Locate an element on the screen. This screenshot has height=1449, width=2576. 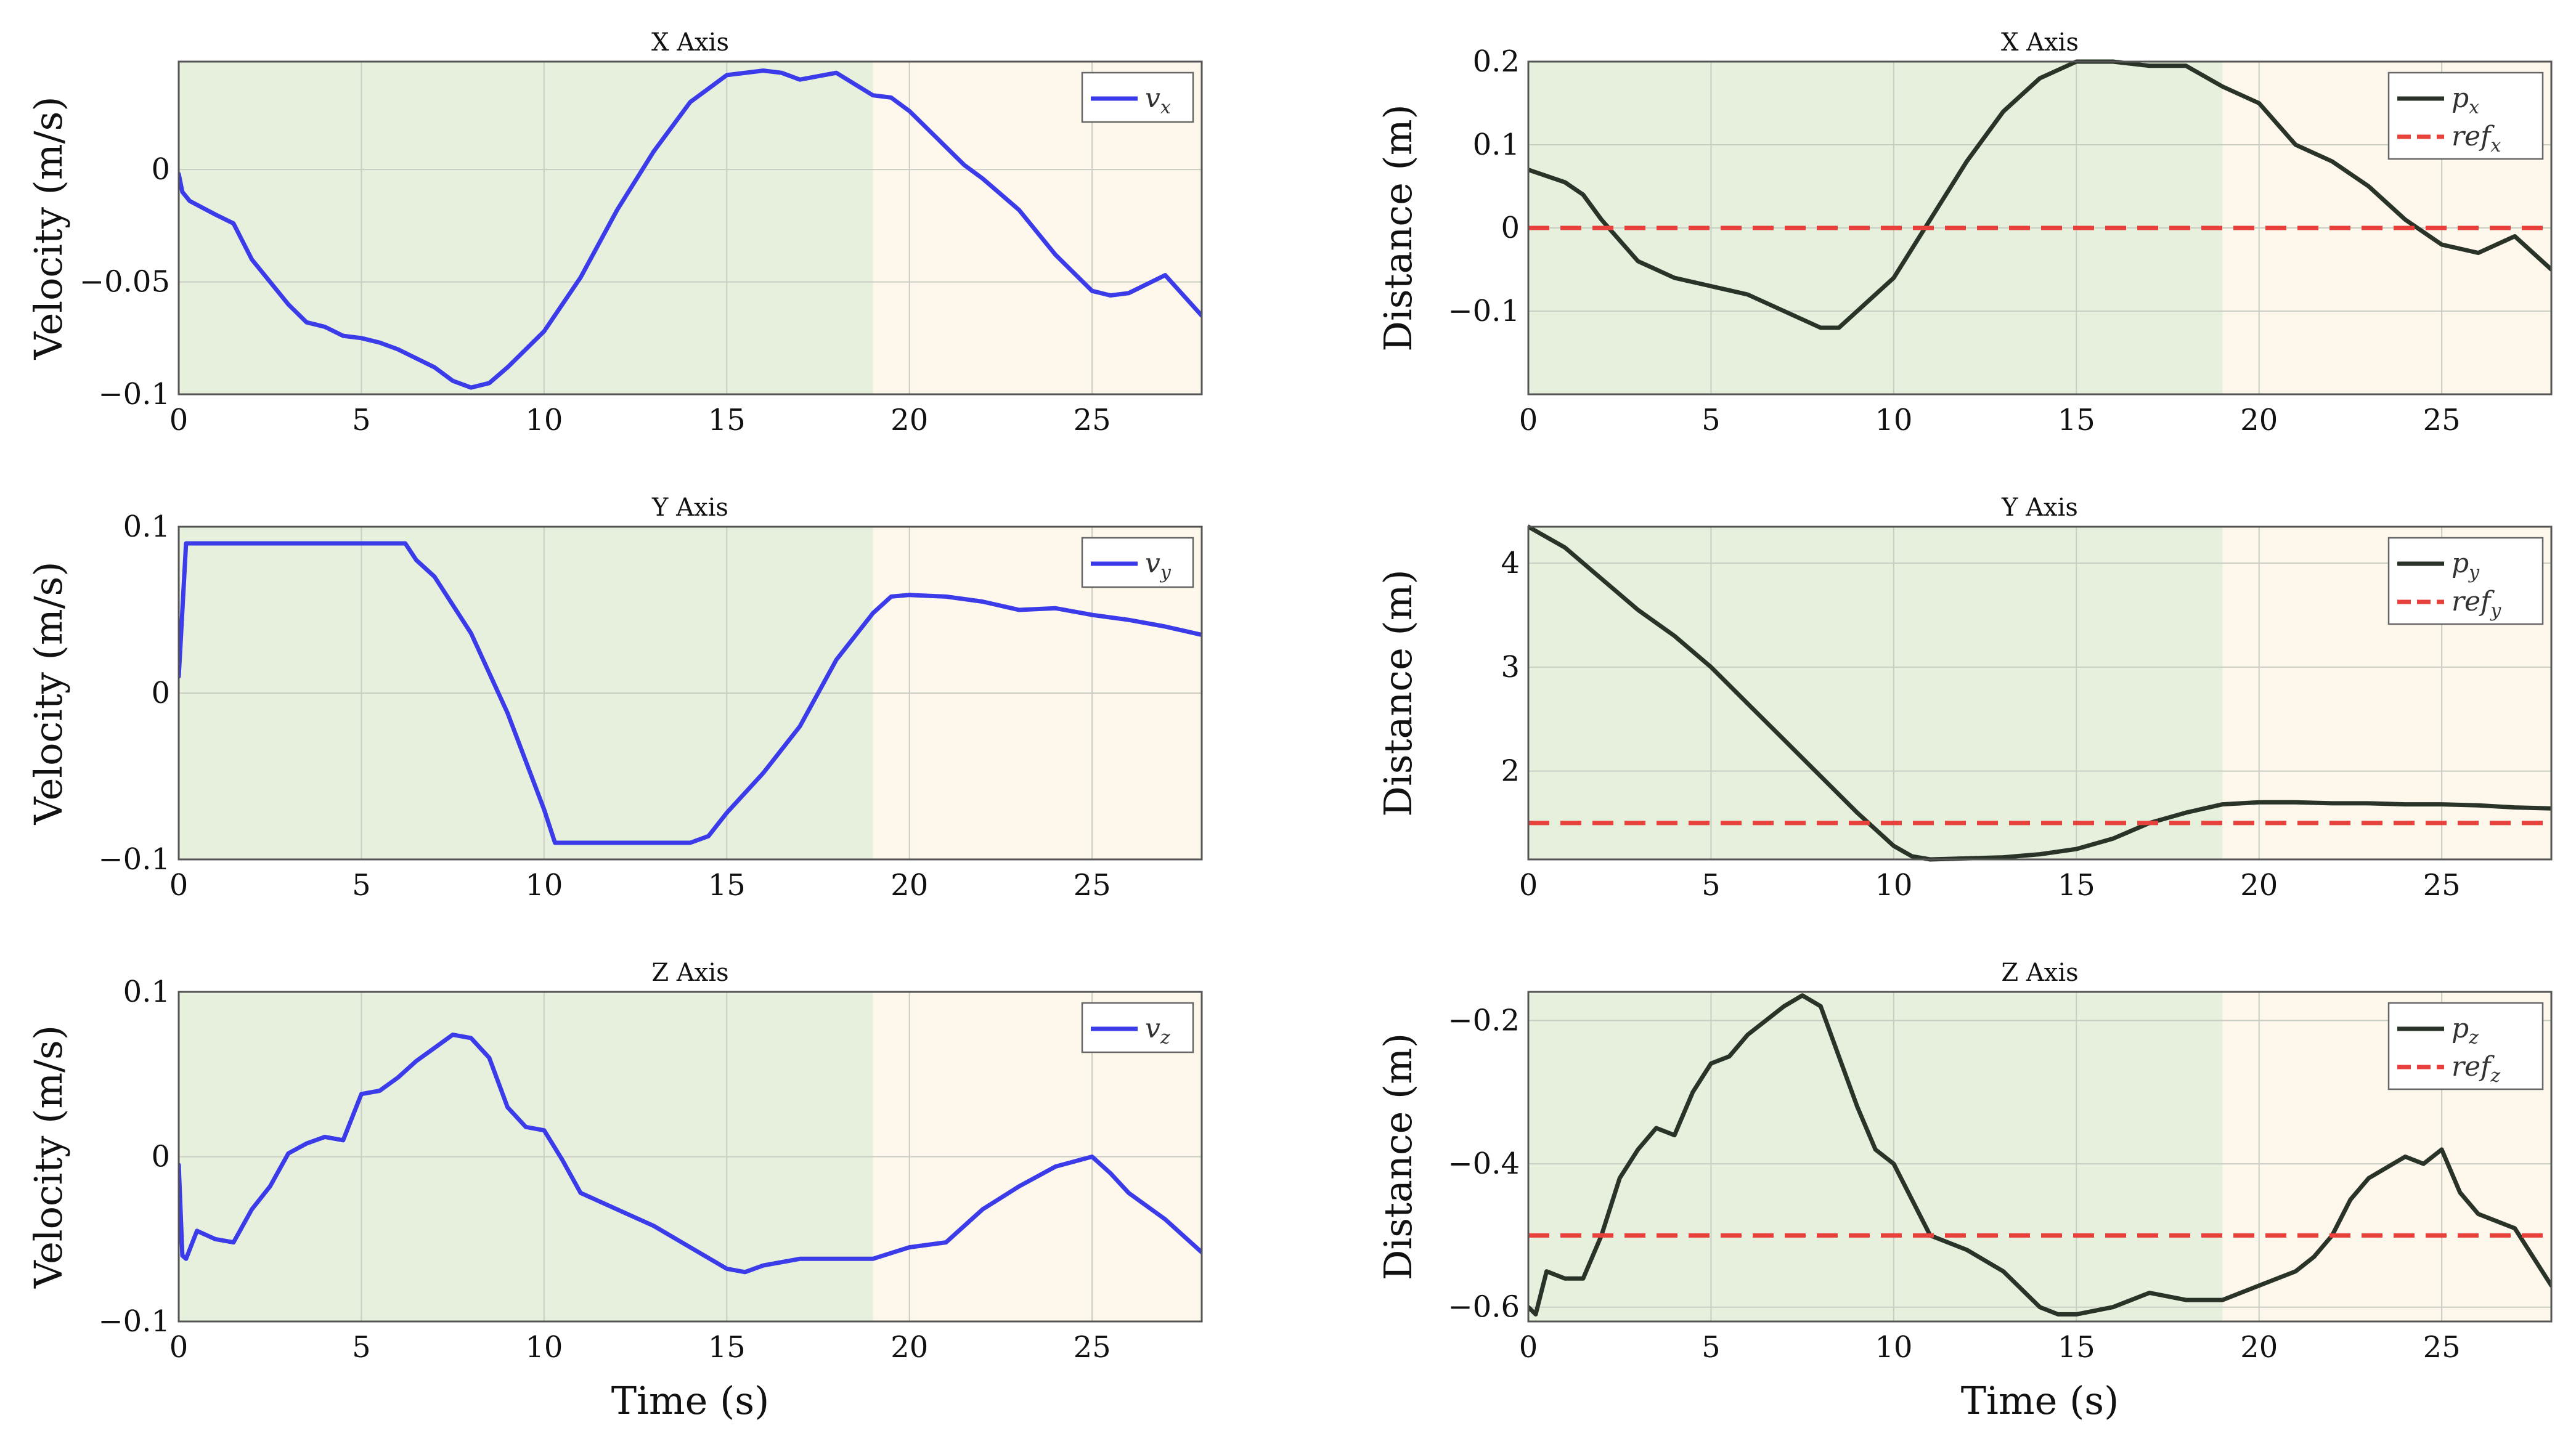
legend-label-p: px is located at coordinates (2465, 101).